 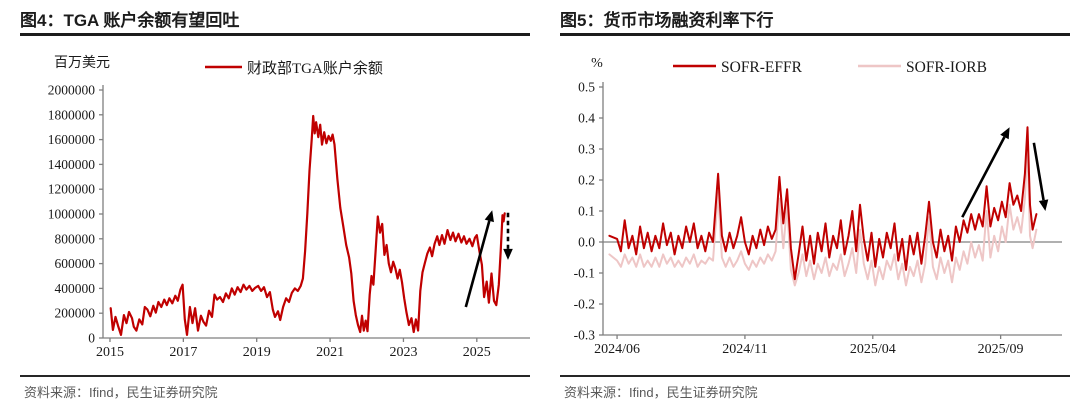 I want to click on svg-text: 2023, so click(x=403, y=352).